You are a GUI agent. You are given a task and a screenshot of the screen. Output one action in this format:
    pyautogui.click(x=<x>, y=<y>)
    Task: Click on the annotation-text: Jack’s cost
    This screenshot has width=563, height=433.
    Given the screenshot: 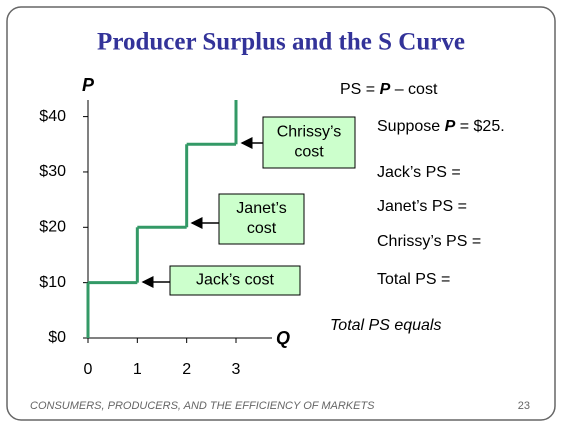 What is the action you would take?
    pyautogui.click(x=235, y=280)
    